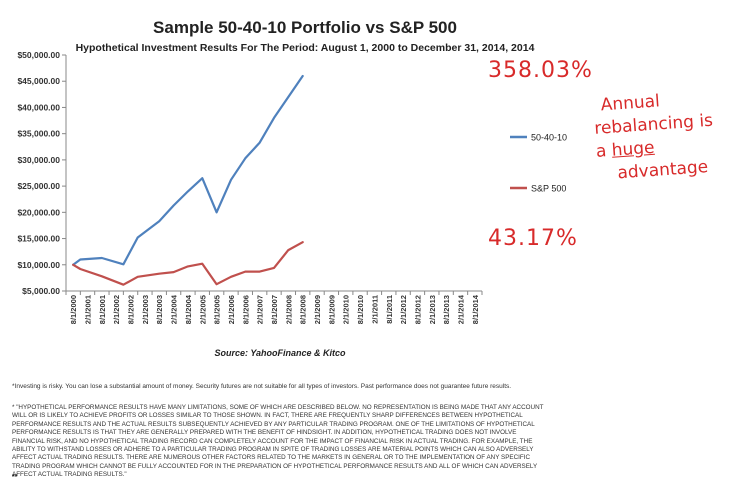 The height and width of the screenshot is (487, 741). Describe the element at coordinates (538, 163) in the screenshot. I see `legend: 50-40-10 S&P 500` at that location.